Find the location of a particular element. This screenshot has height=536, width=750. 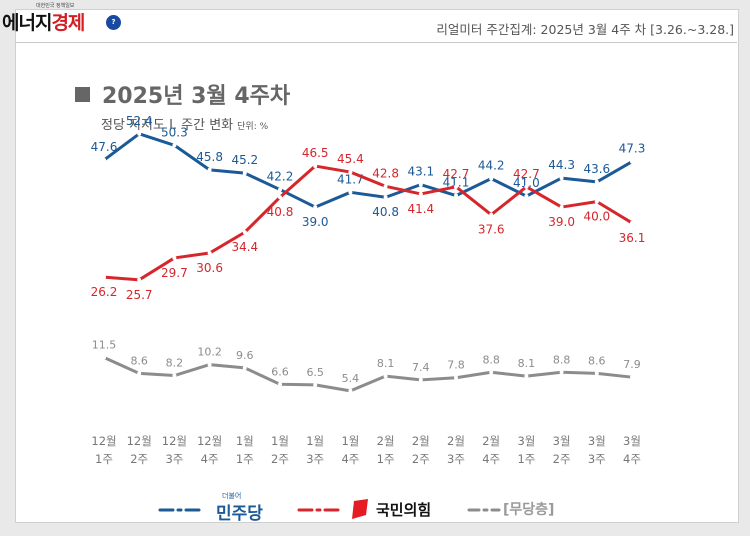

legend-item-ppp: 국민의힘 is located at coordinates (387, 510).